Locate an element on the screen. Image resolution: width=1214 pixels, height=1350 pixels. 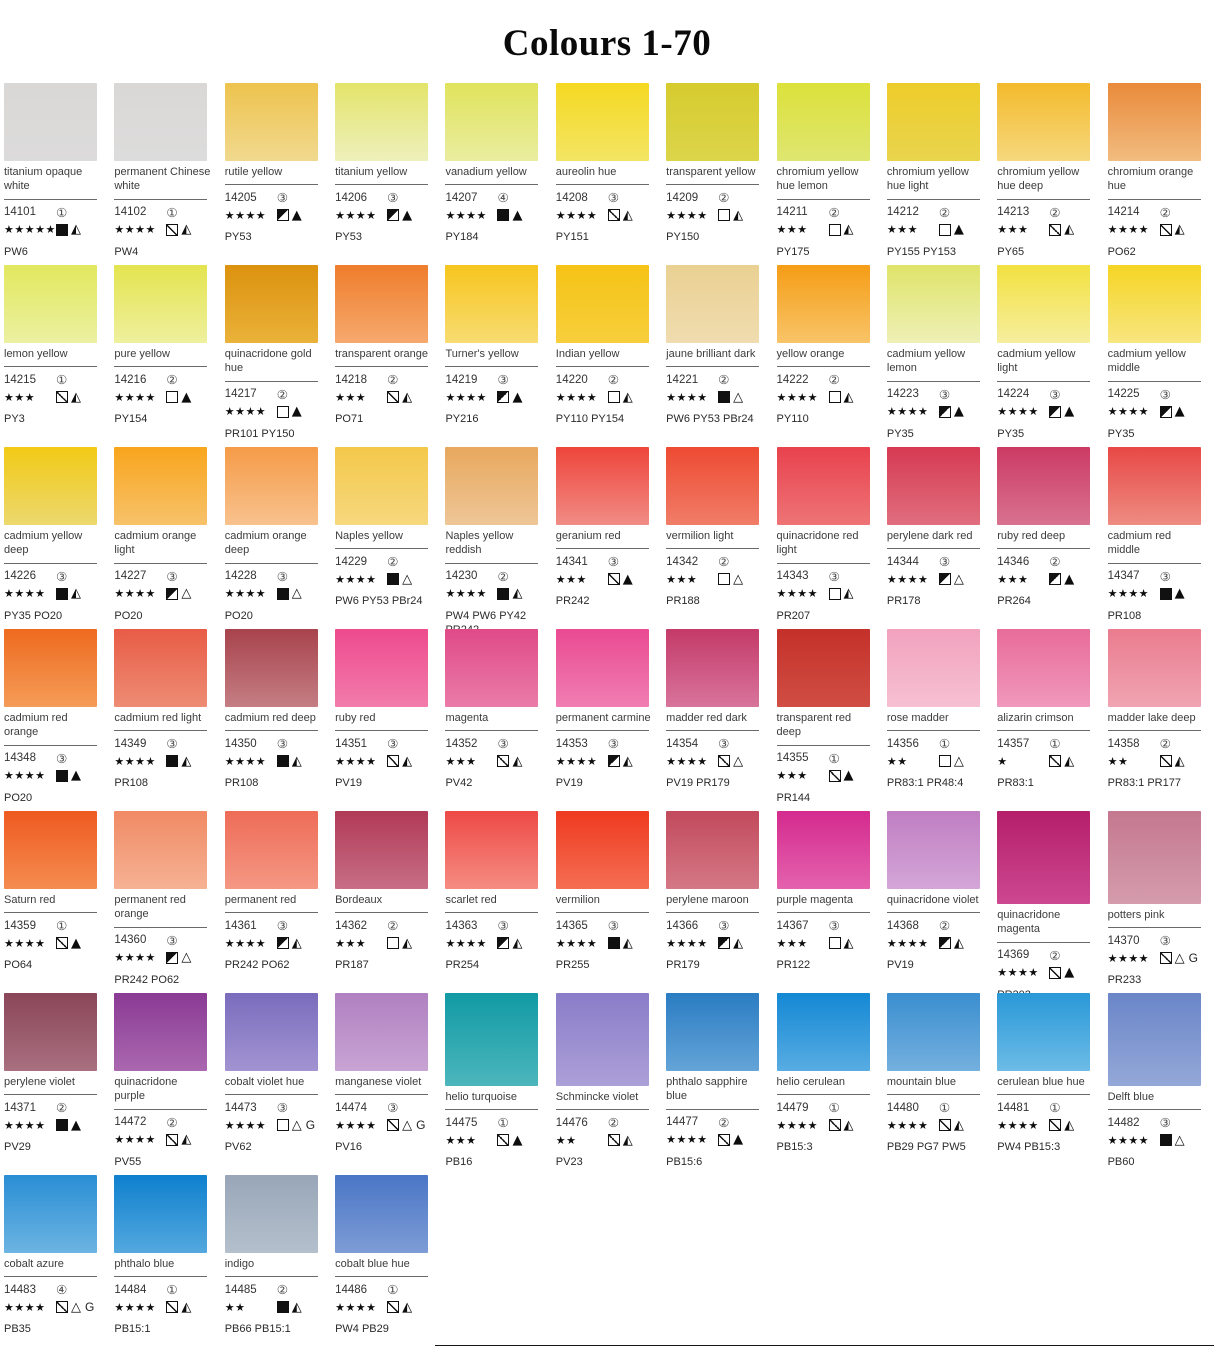
colour-cell: helio cerulean 14479 ① ★★★★ ◭ PB15:3 is located at coordinates (828, 1084).